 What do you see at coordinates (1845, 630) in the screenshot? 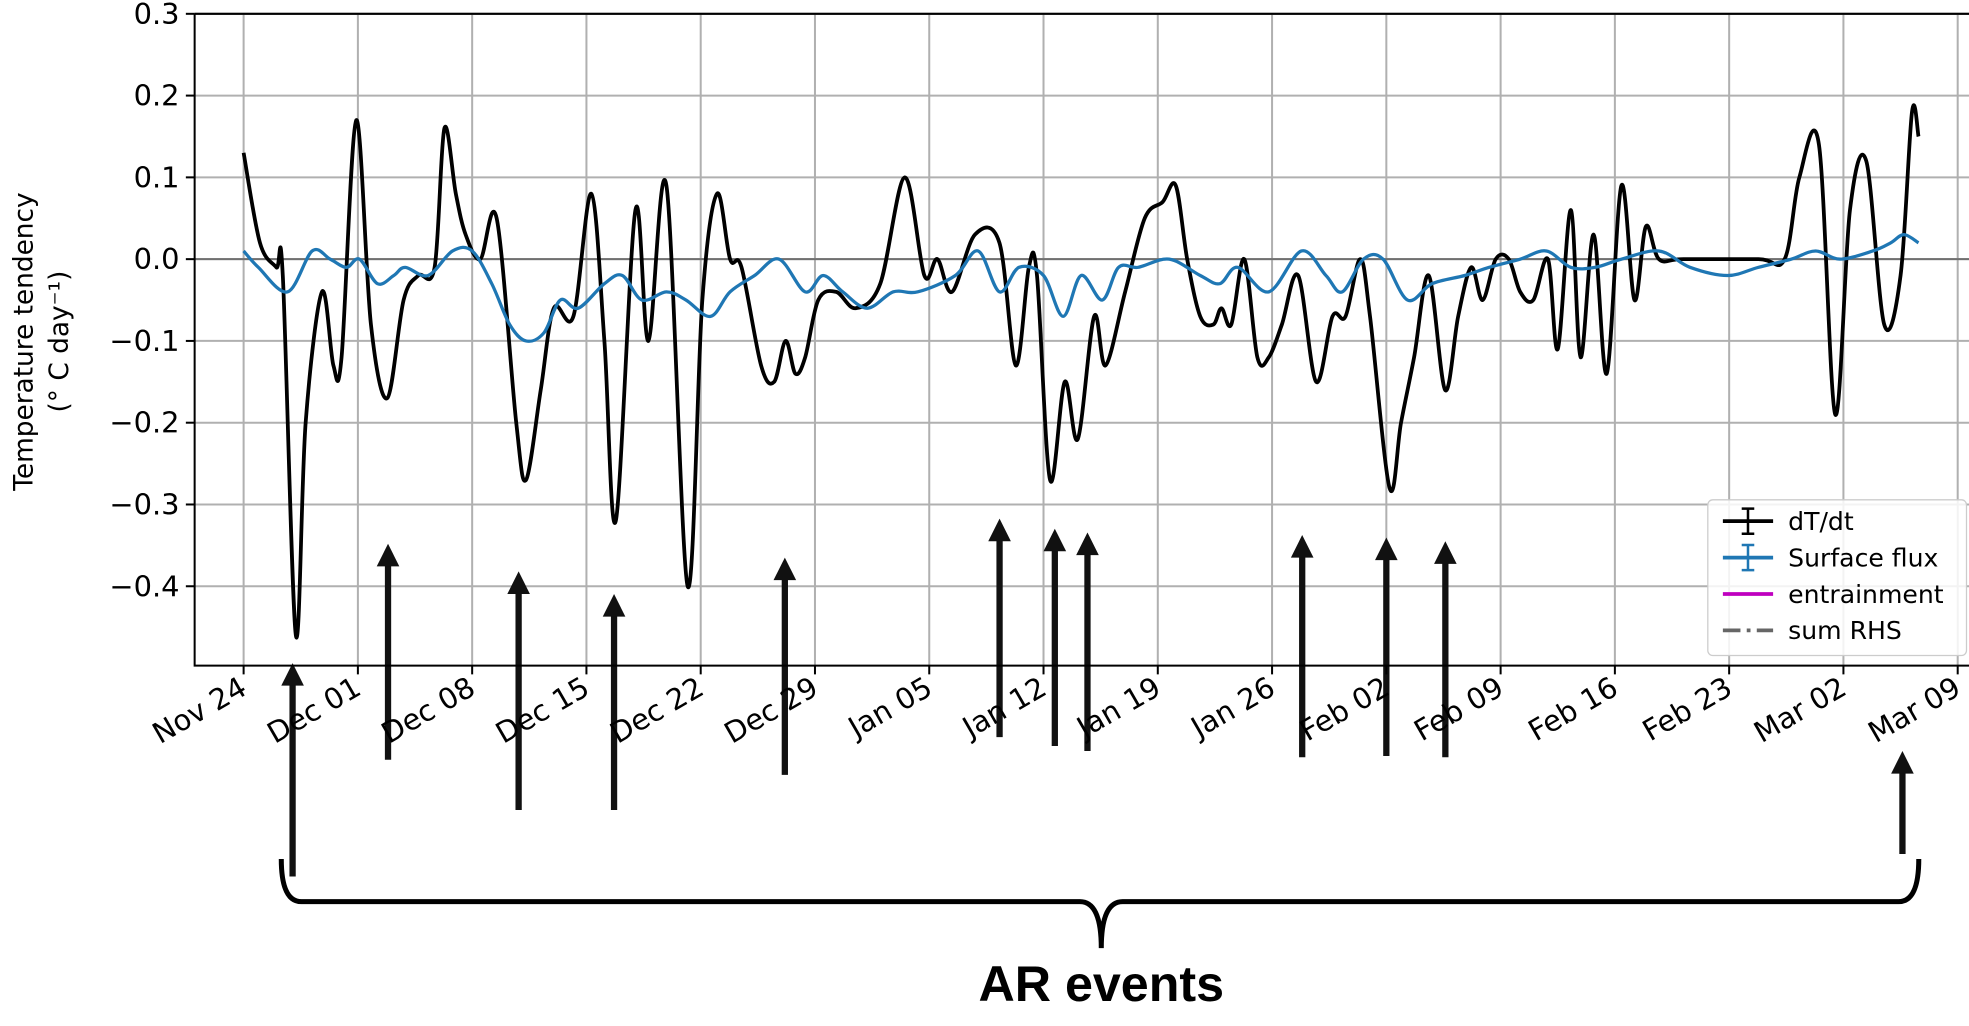
I see `legend-label: sum RHS` at bounding box center [1845, 630].